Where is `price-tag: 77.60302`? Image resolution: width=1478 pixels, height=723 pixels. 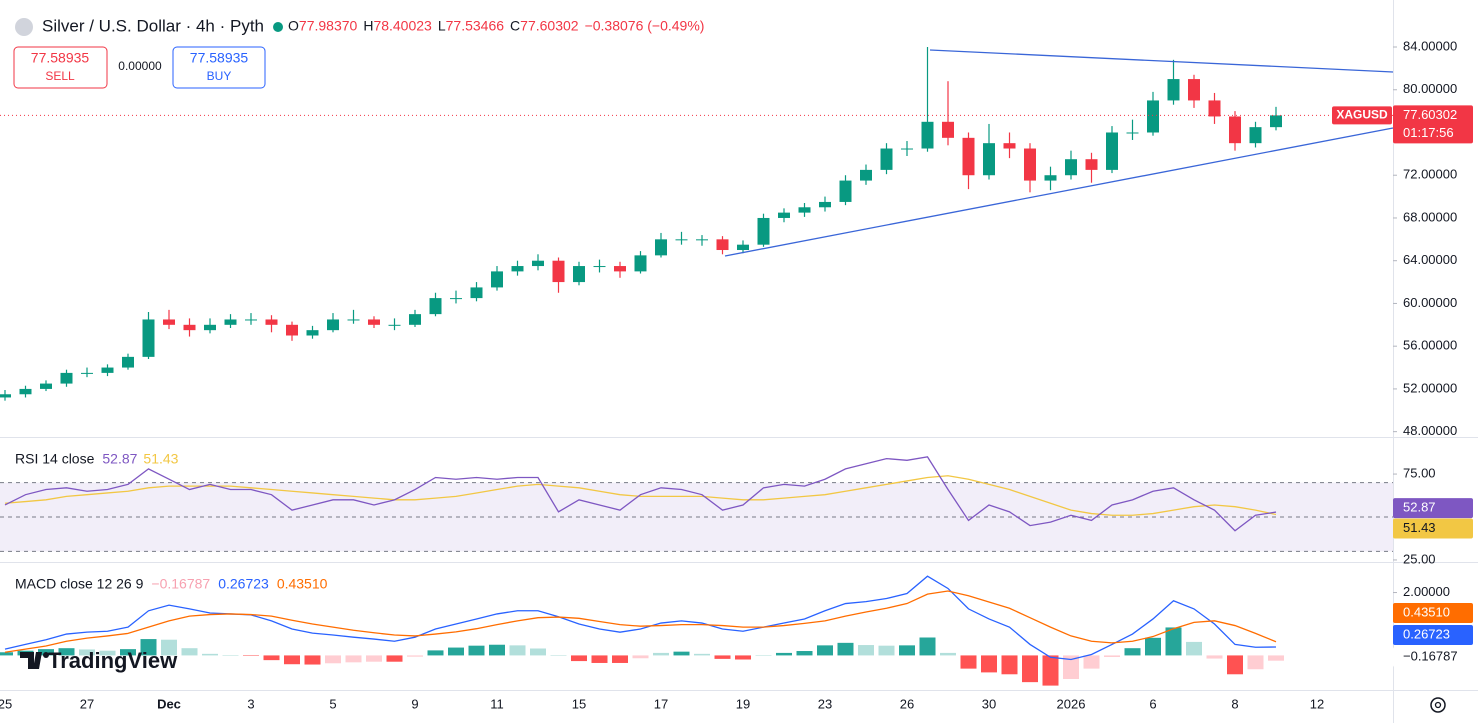
price-tag: 77.60302 is located at coordinates (1430, 114).